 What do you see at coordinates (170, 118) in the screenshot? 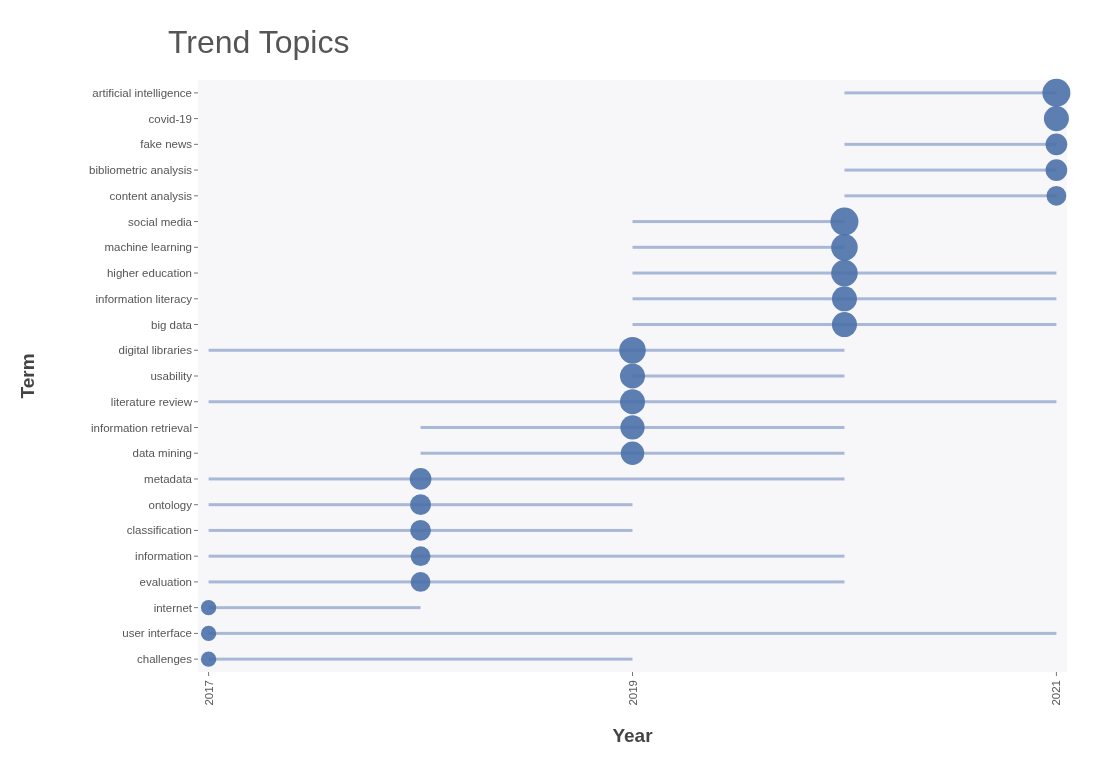
I see `y-tick-label: covid-19` at bounding box center [170, 118].